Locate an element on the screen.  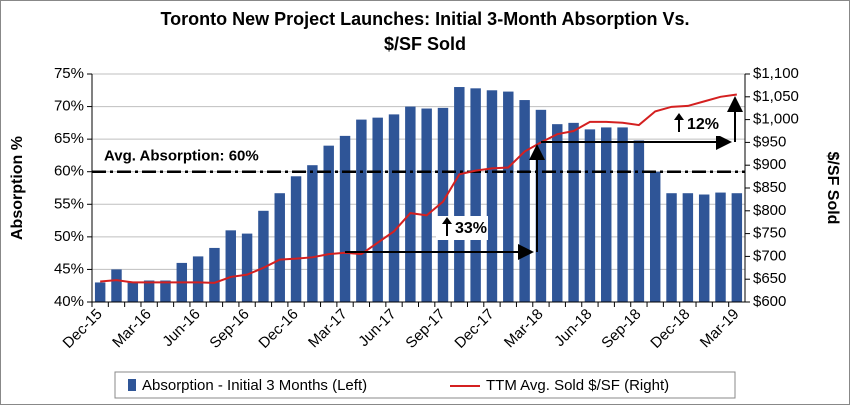
y2-tick-label: $700 is located at coordinates (769, 255).